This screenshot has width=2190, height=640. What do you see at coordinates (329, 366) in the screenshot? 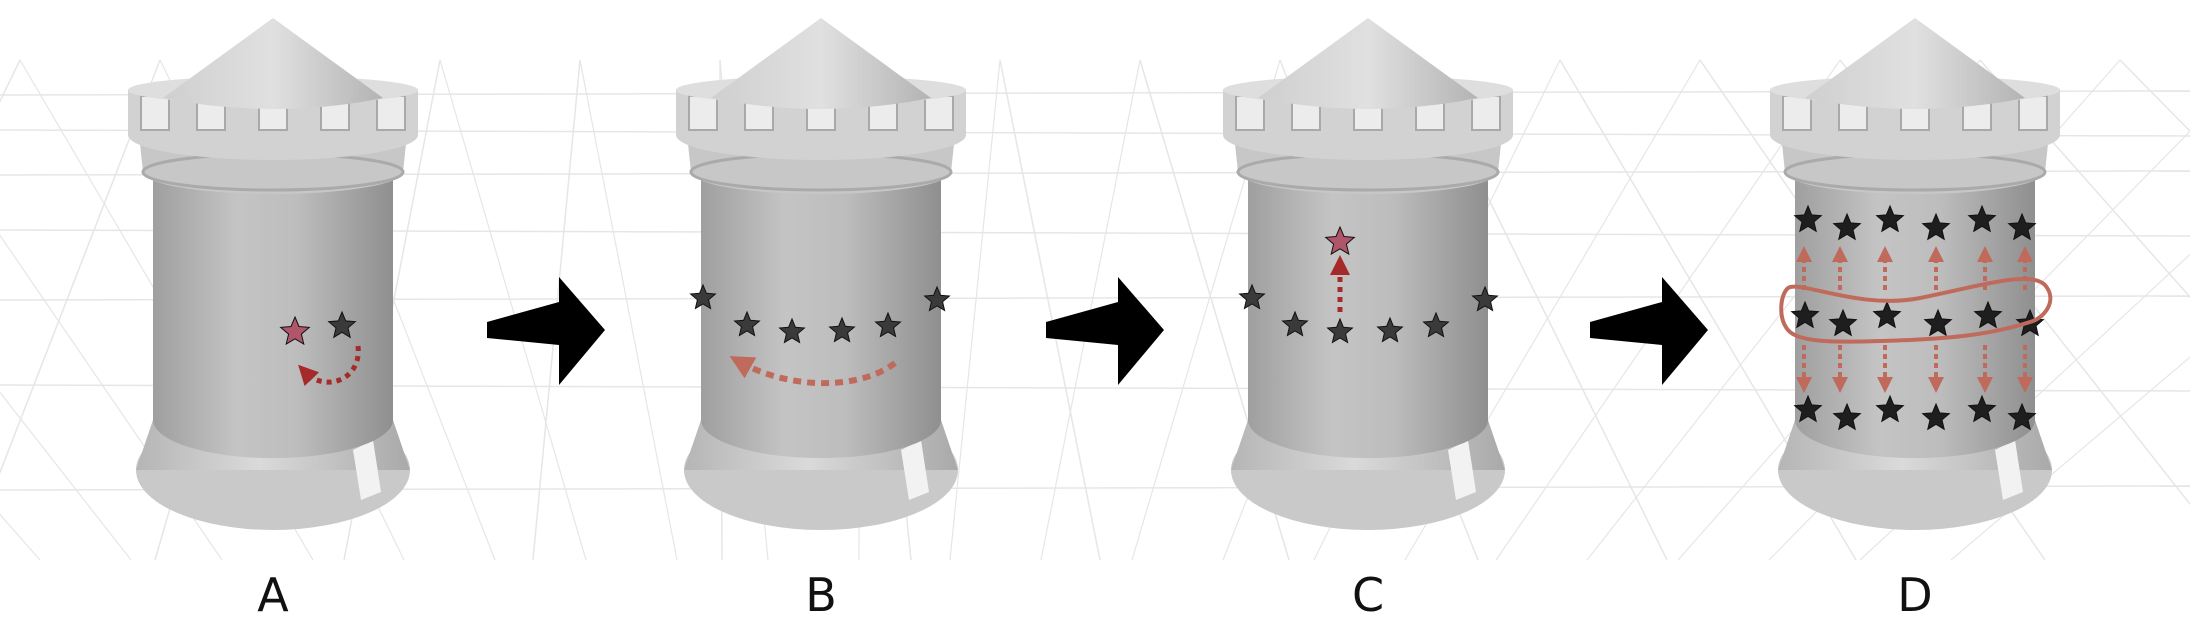
I see `rotate-arrow` at bounding box center [329, 366].